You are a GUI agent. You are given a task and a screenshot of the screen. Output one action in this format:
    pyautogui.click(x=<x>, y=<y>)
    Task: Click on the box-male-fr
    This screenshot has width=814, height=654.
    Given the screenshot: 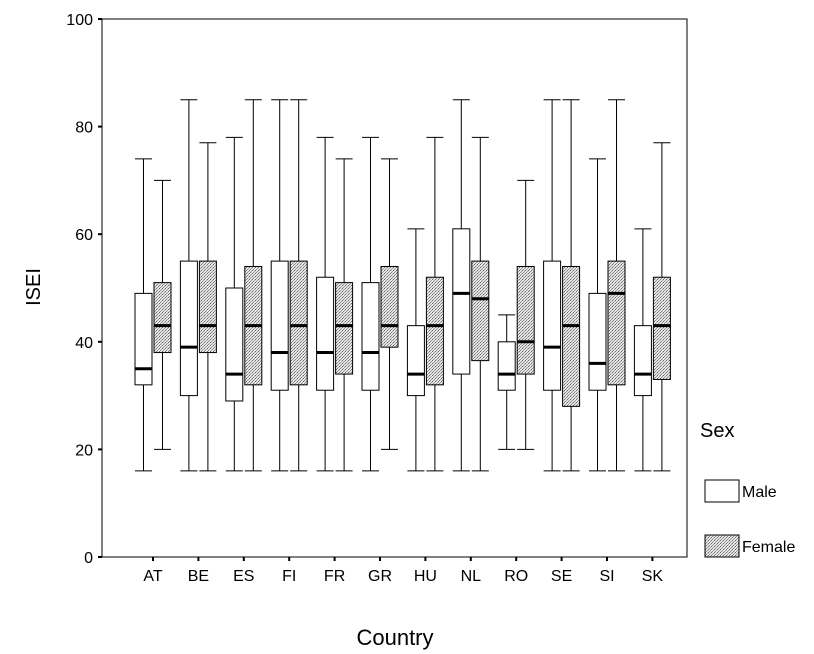 What is the action you would take?
    pyautogui.click(x=325, y=304)
    